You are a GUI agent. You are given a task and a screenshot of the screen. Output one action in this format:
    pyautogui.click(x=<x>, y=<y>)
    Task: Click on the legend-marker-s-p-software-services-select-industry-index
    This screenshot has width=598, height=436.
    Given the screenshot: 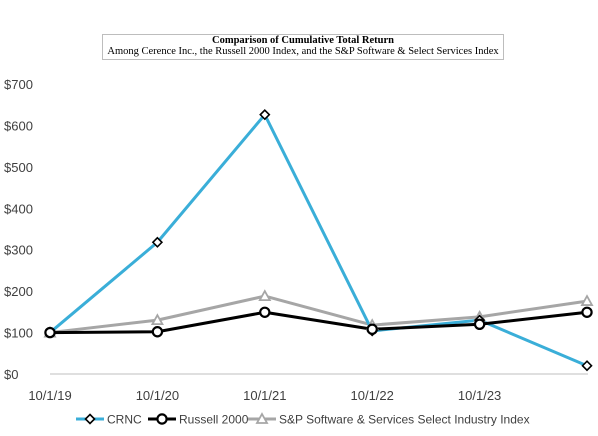 What is the action you would take?
    pyautogui.click(x=262, y=418)
    